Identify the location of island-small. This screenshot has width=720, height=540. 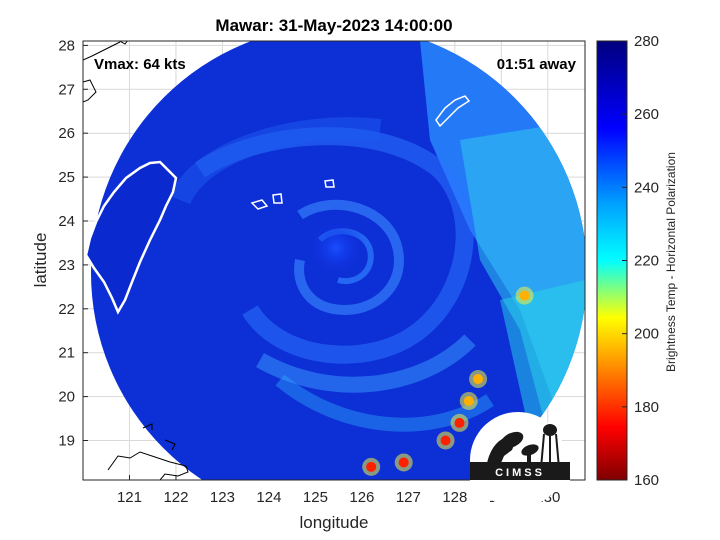
(329, 183).